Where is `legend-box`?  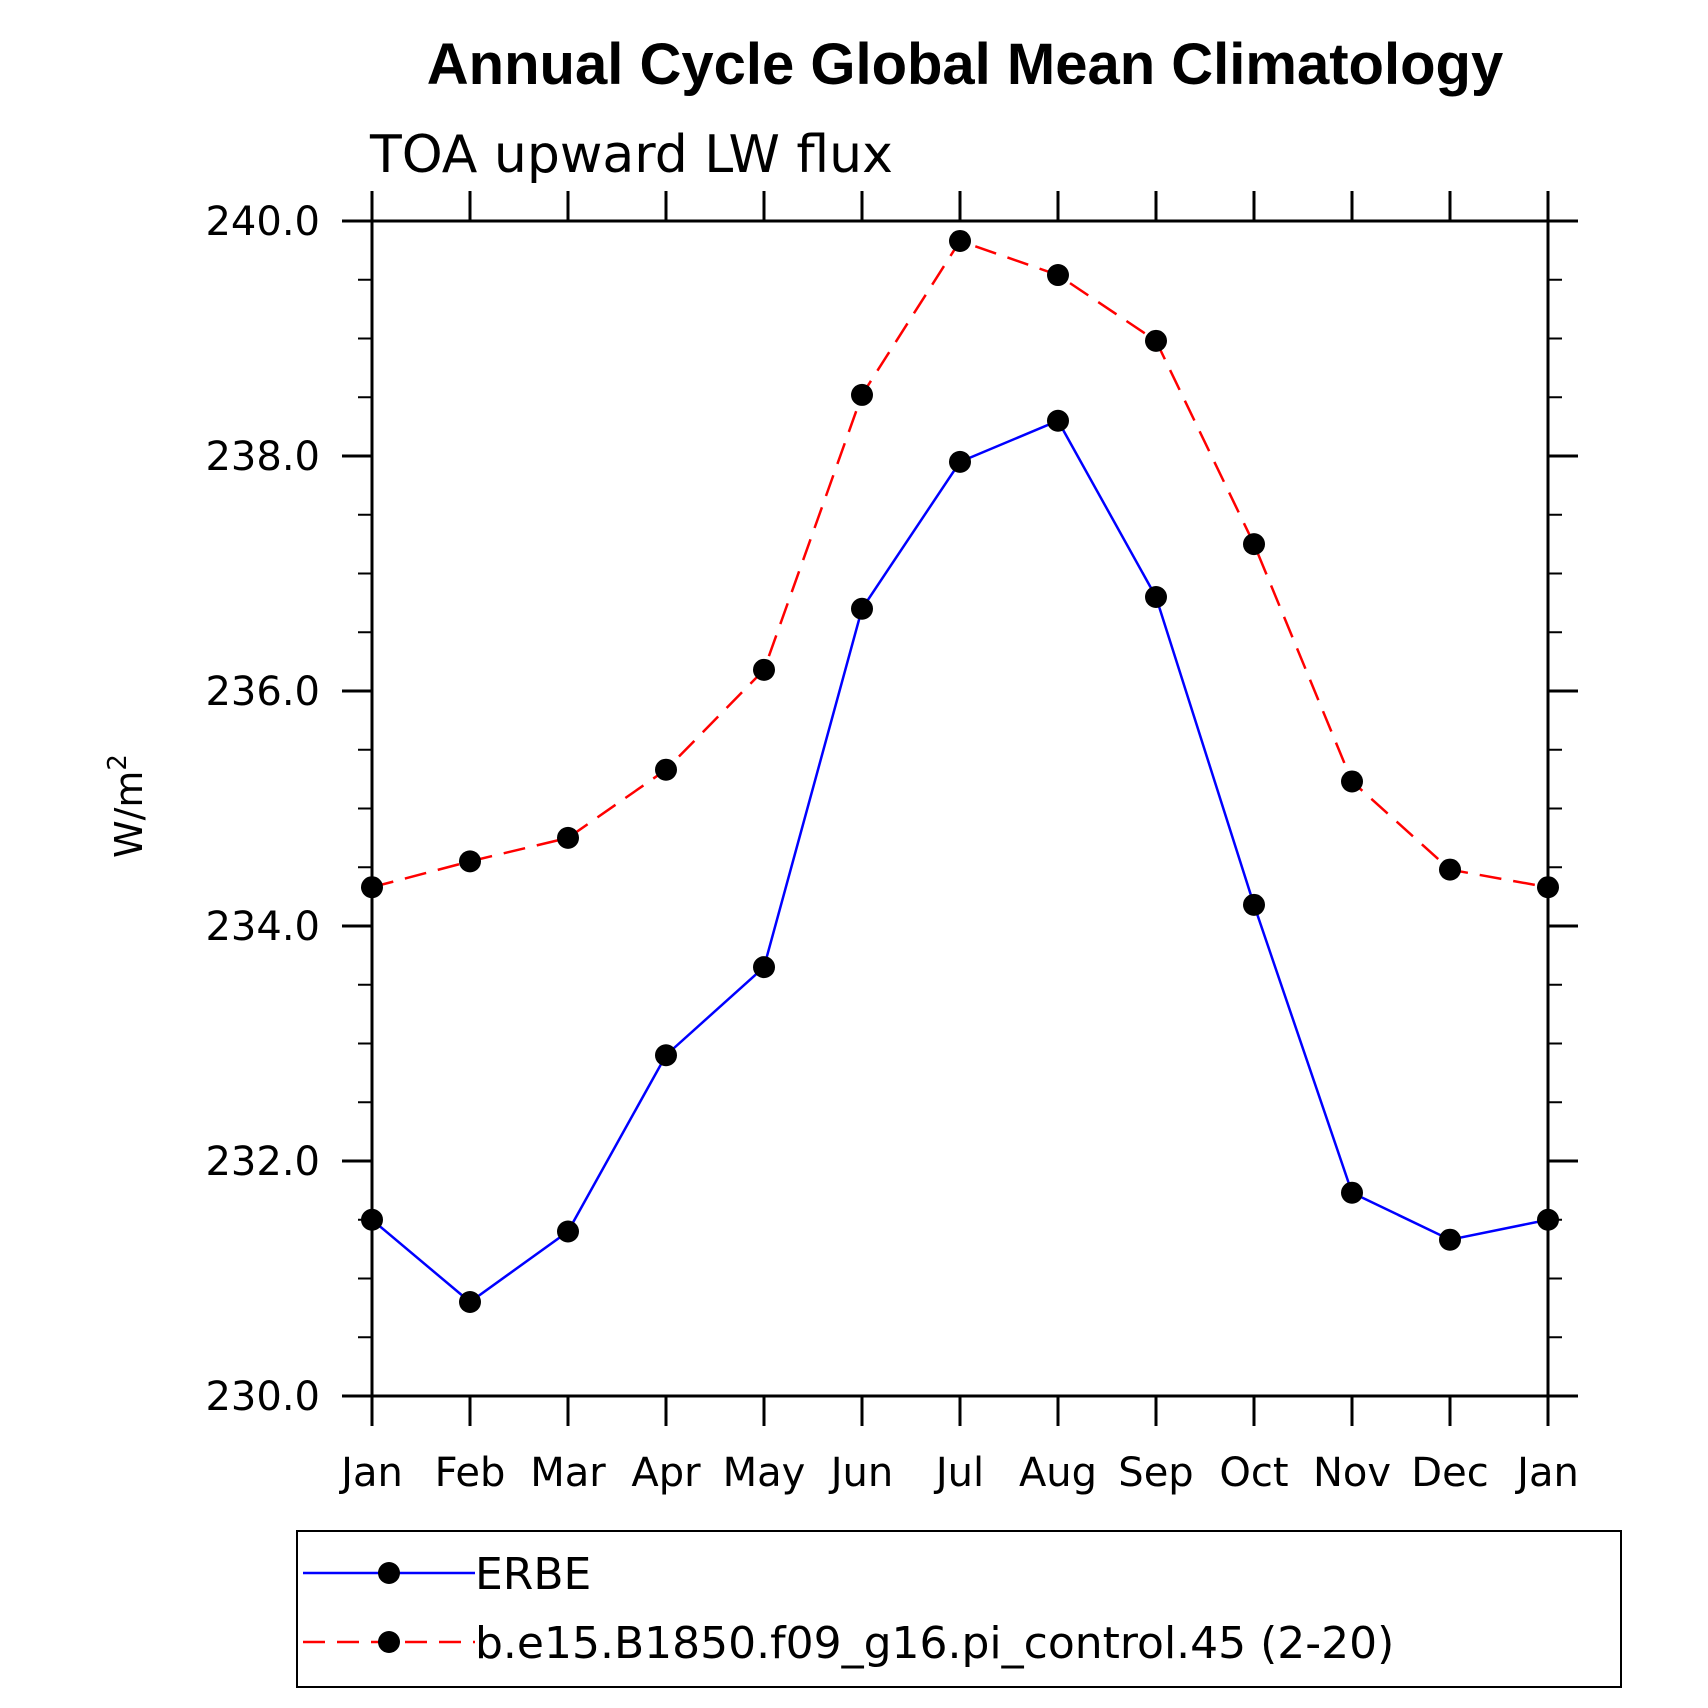
legend-box is located at coordinates (959, 1609).